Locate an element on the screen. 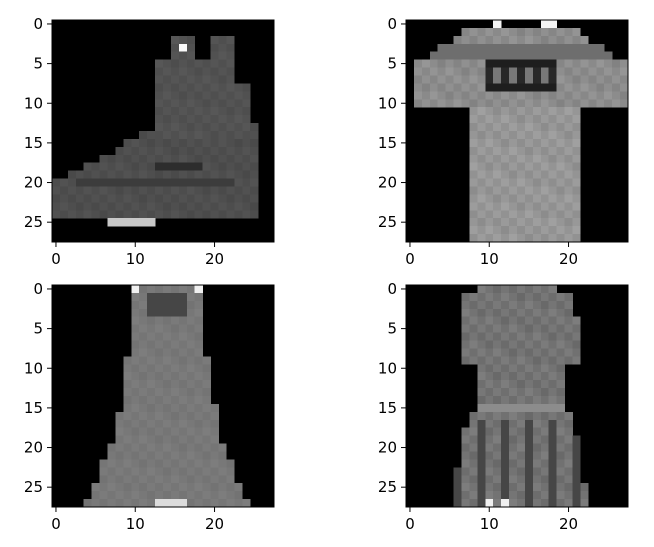 This screenshot has height=547, width=654. y-tick-label: 15 is located at coordinates (33, 143).